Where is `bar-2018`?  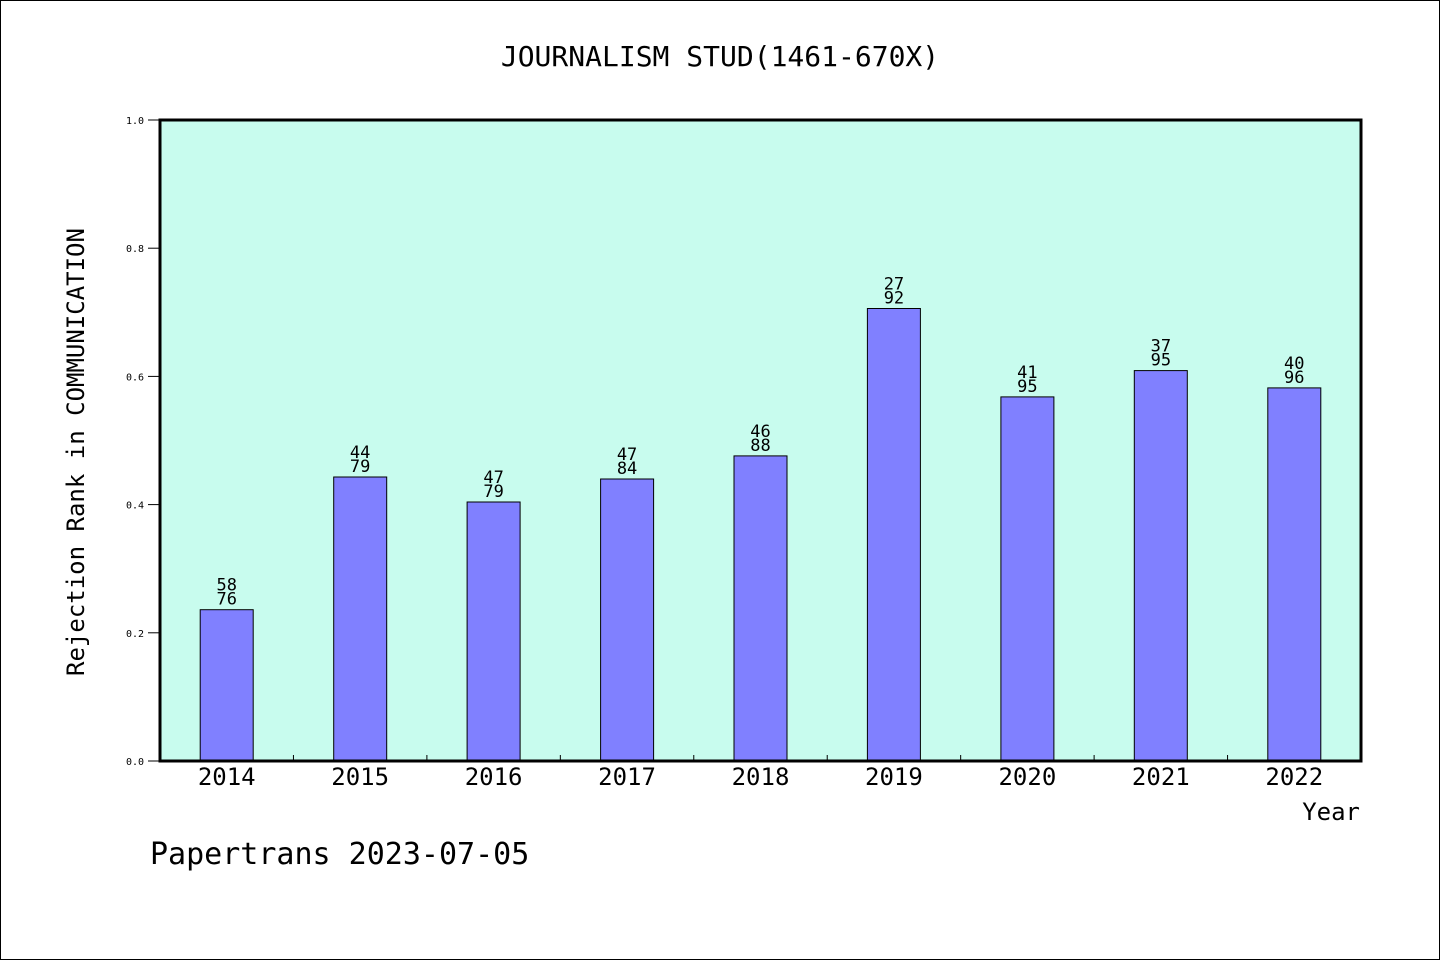
bar-2018 is located at coordinates (760, 608).